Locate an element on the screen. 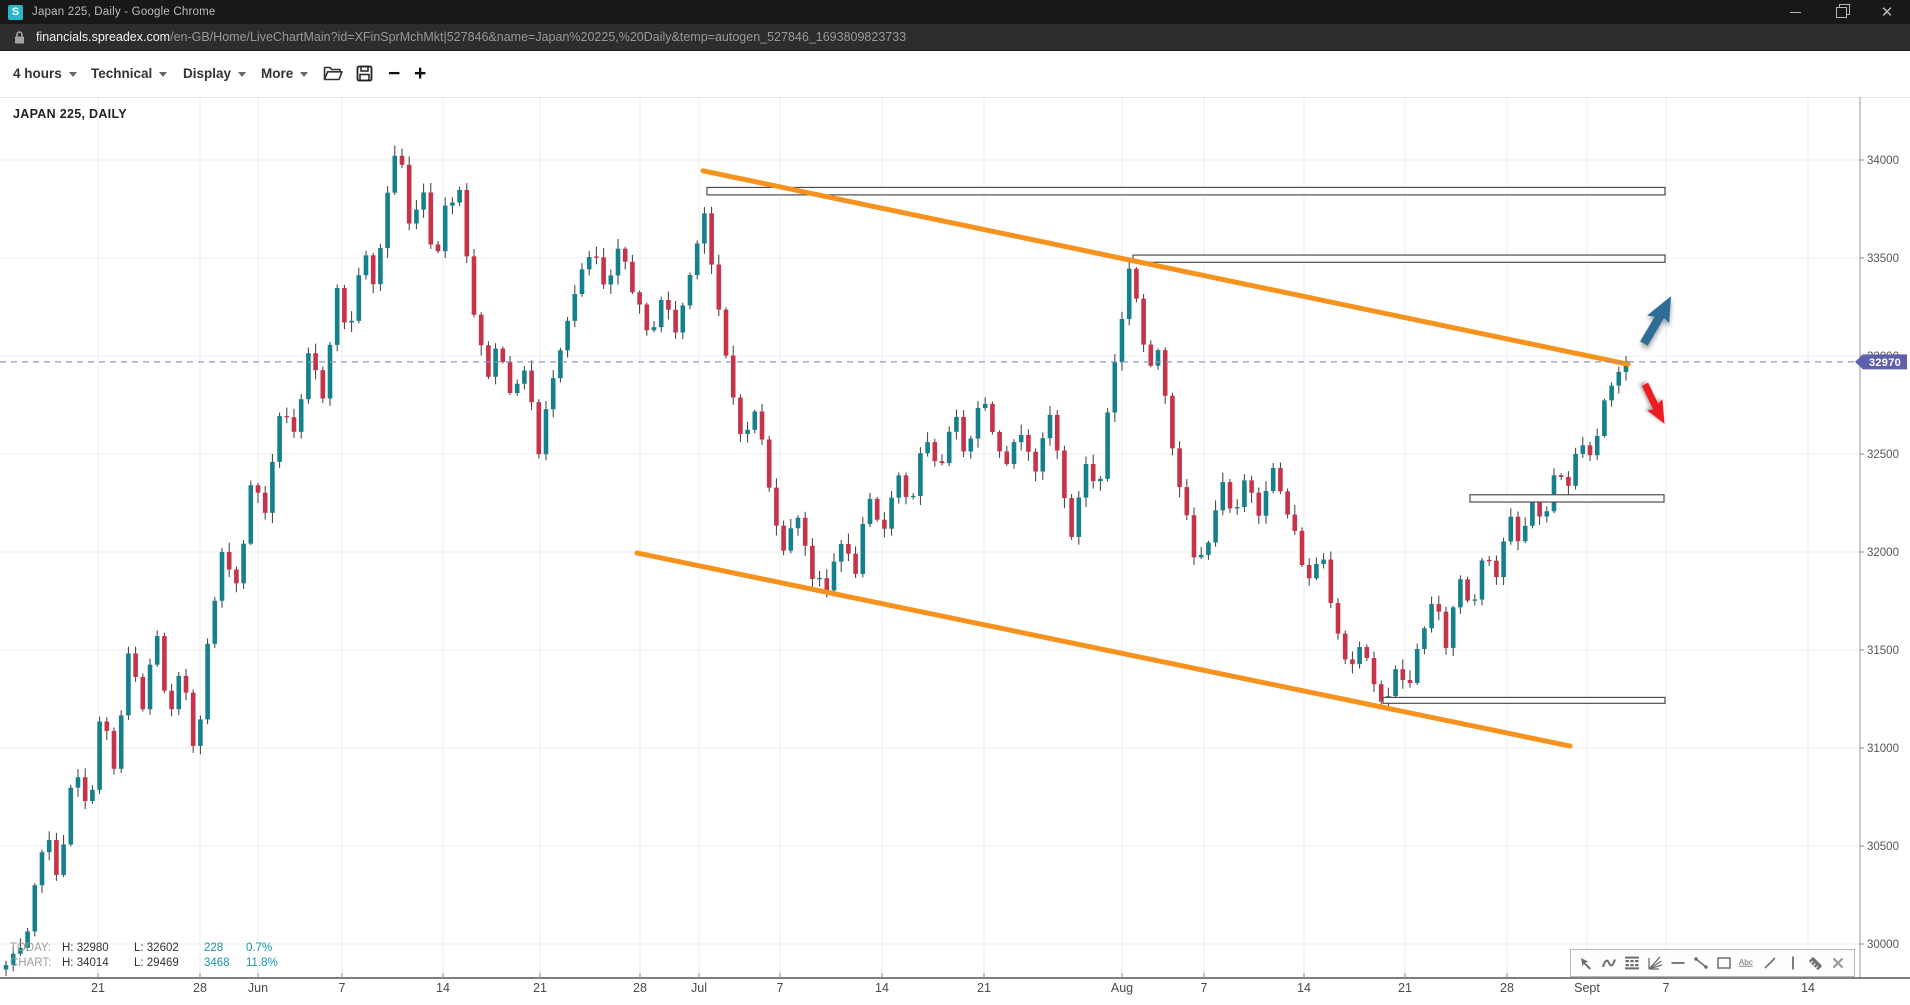  browser-titlebar: S Japan 225, Daily - Google Chrome ✕ is located at coordinates (955, 12).